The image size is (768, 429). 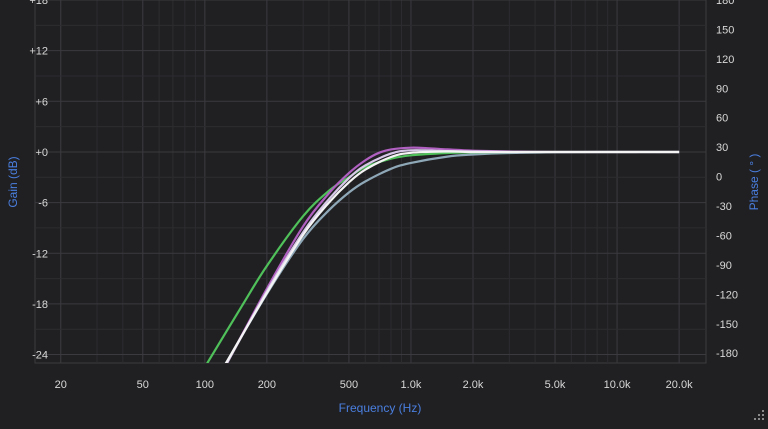 What do you see at coordinates (40, 305) in the screenshot?
I see `y-tick-label: -18` at bounding box center [40, 305].